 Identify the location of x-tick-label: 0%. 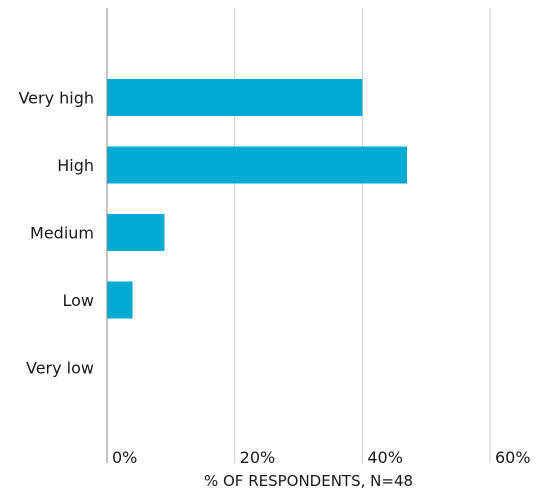
(124, 457).